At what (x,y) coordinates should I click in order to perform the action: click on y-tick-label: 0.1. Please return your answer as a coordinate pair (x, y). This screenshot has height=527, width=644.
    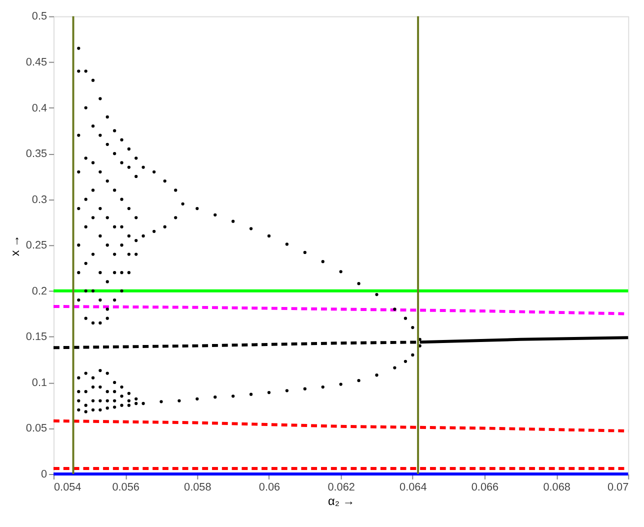
    Looking at the image, I should click on (40, 382).